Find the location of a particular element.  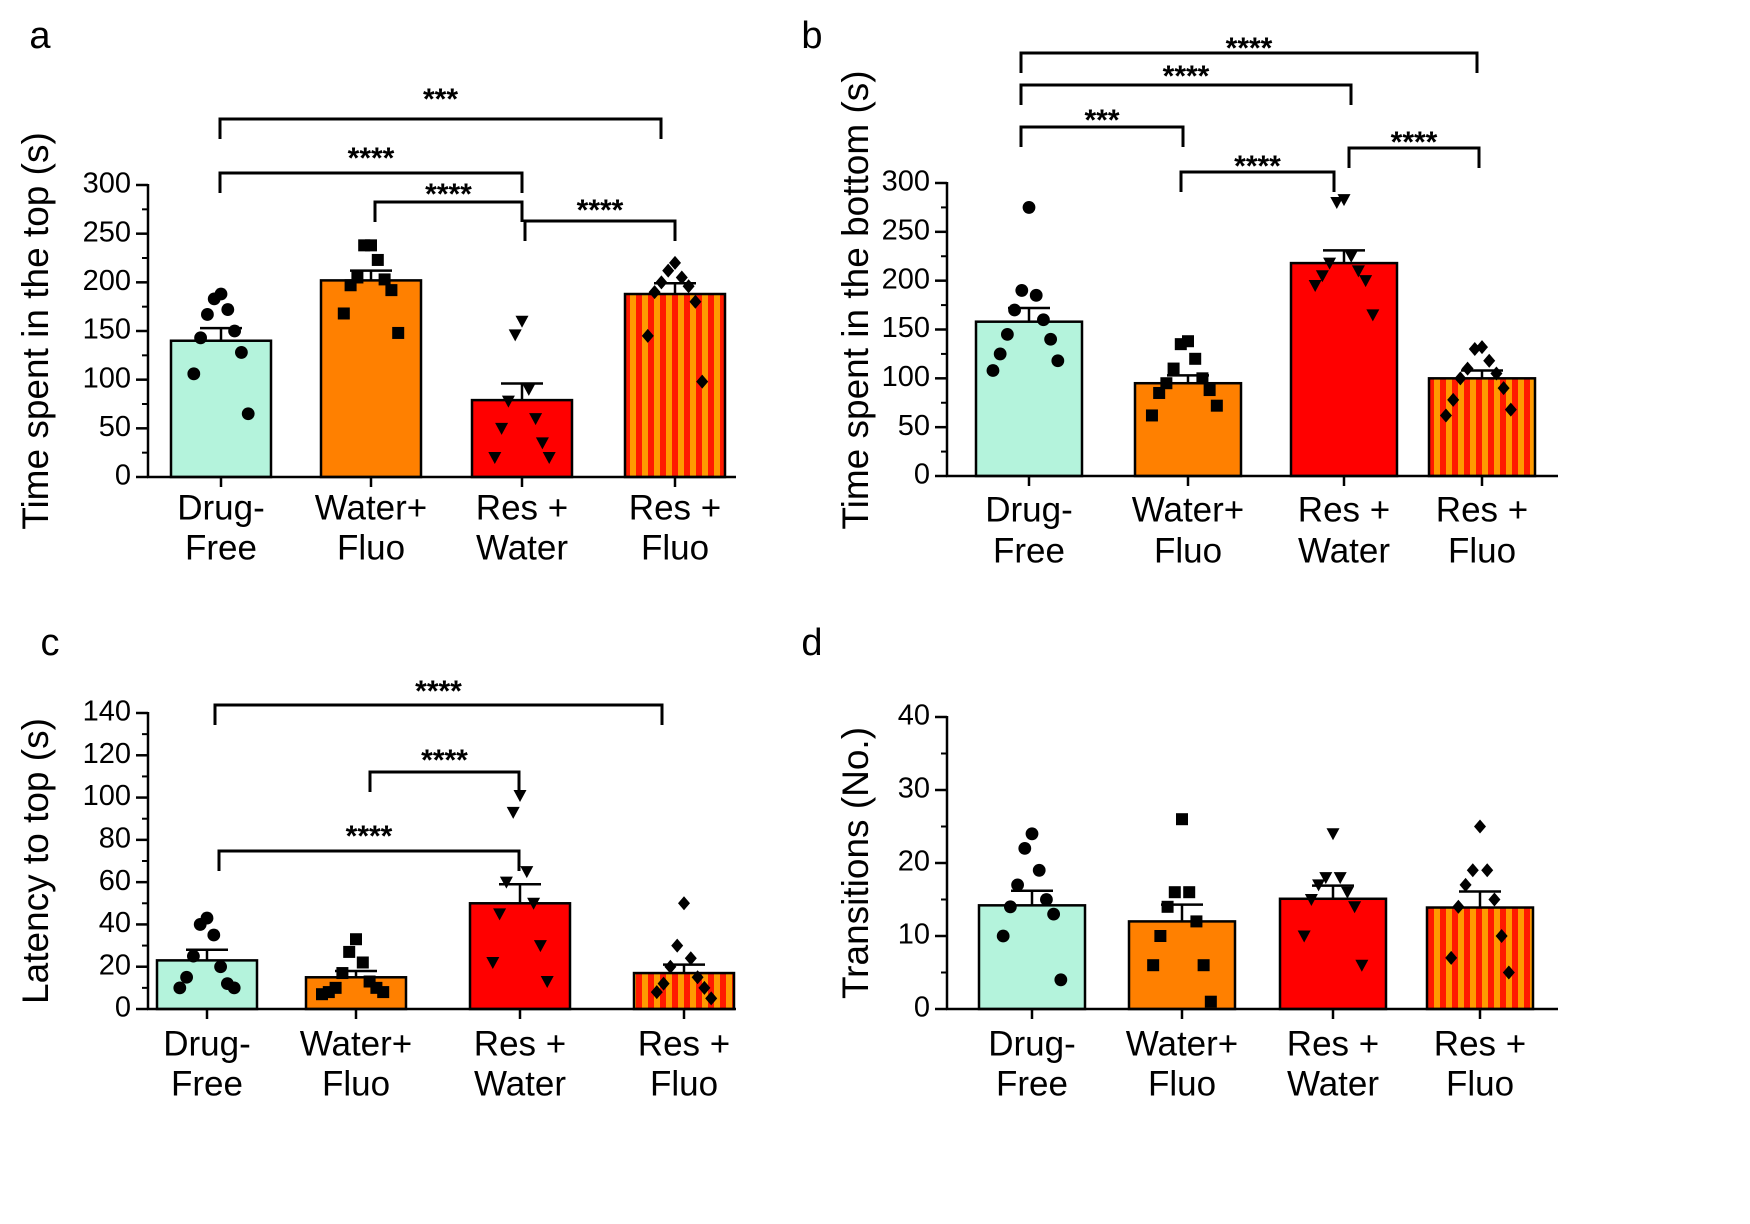

y-axis-label: Latency to top (s) is located at coordinates (35, 861).